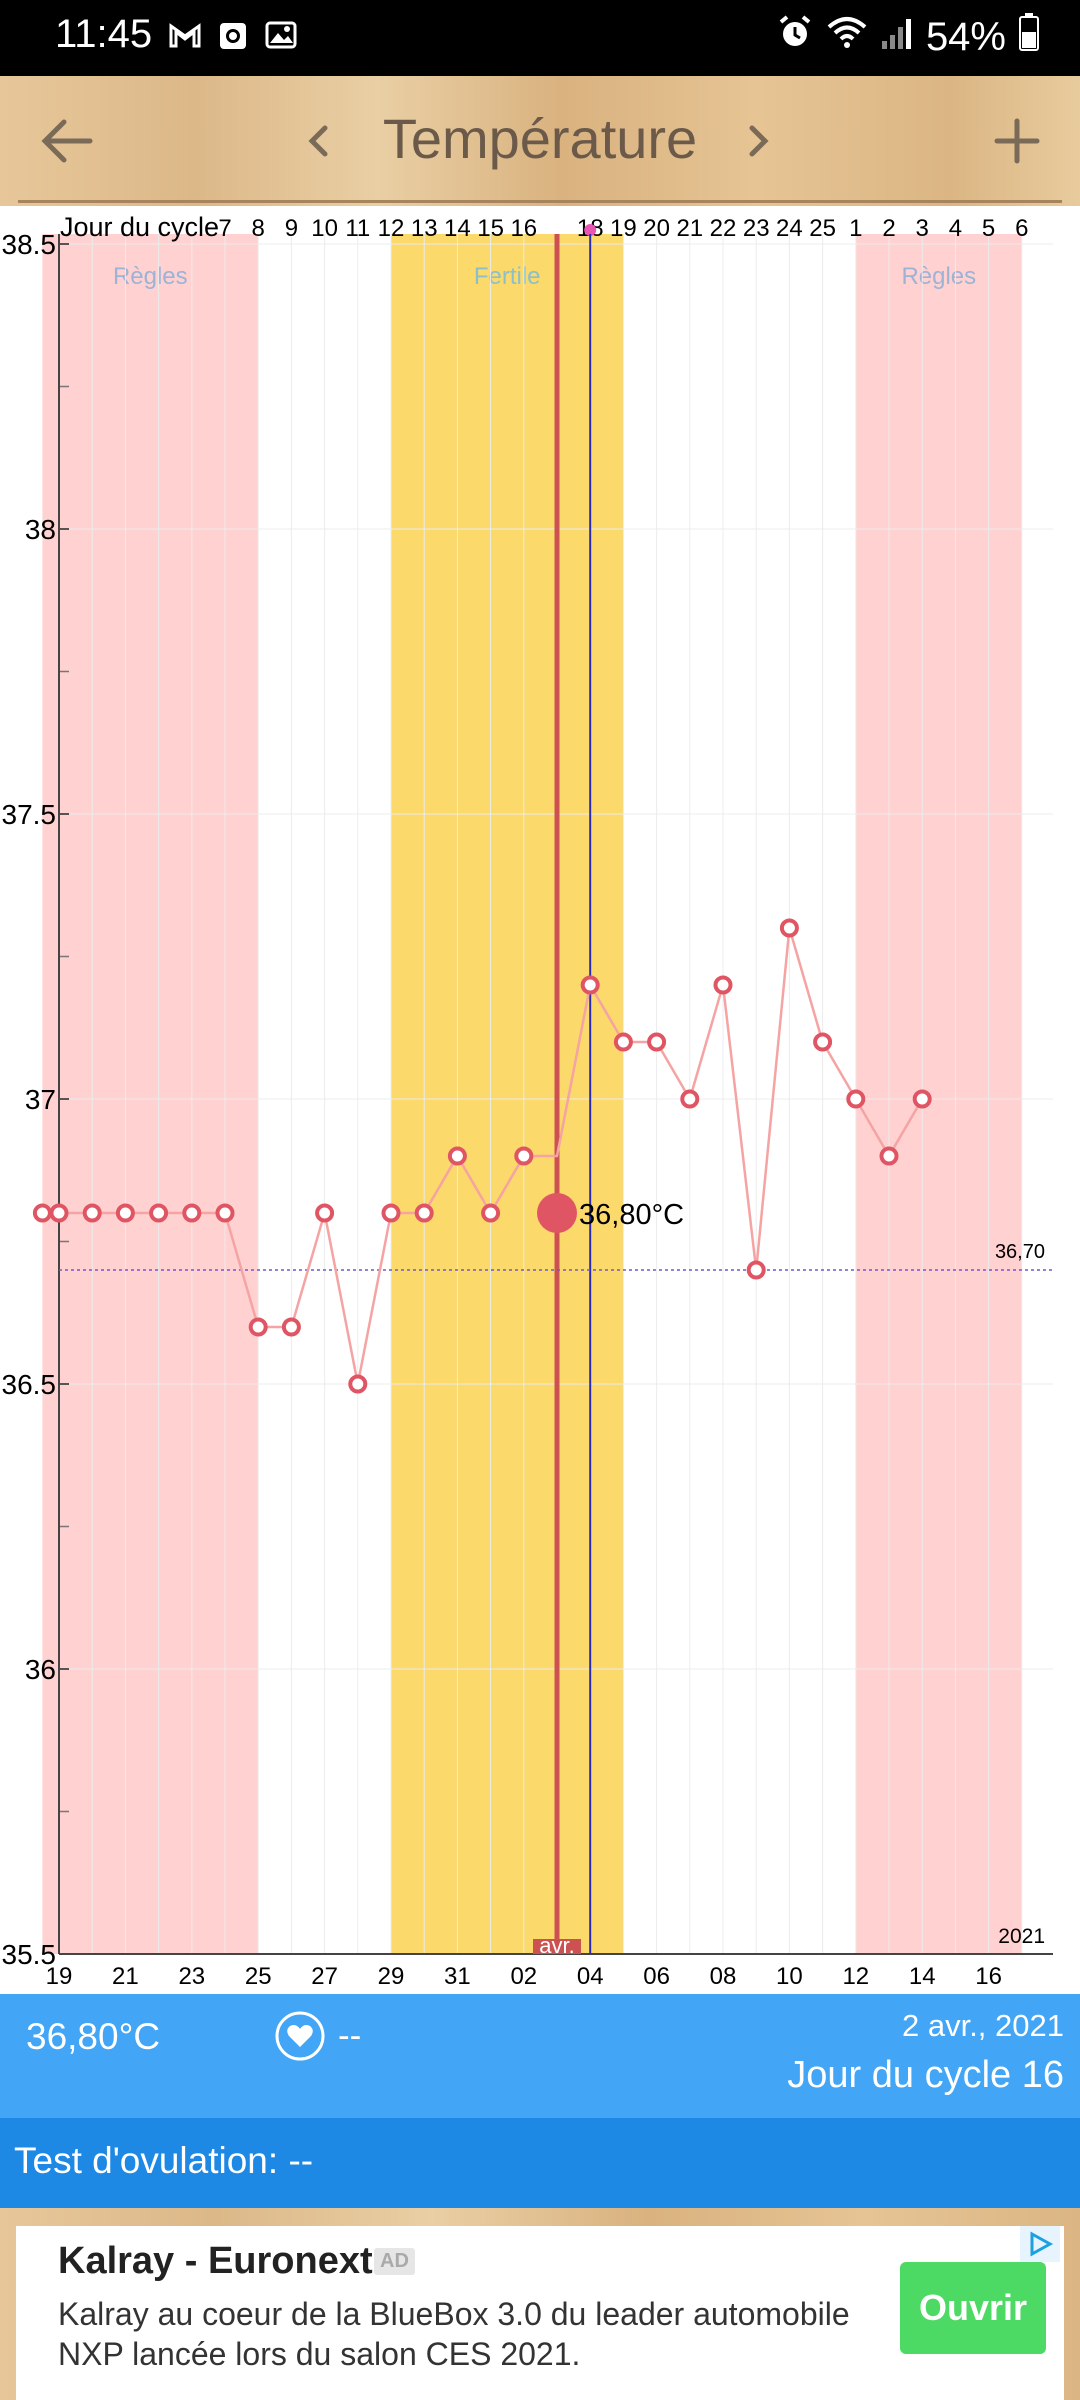  I want to click on ovulation-test-row: Test d'ovulation: --, so click(540, 2163).